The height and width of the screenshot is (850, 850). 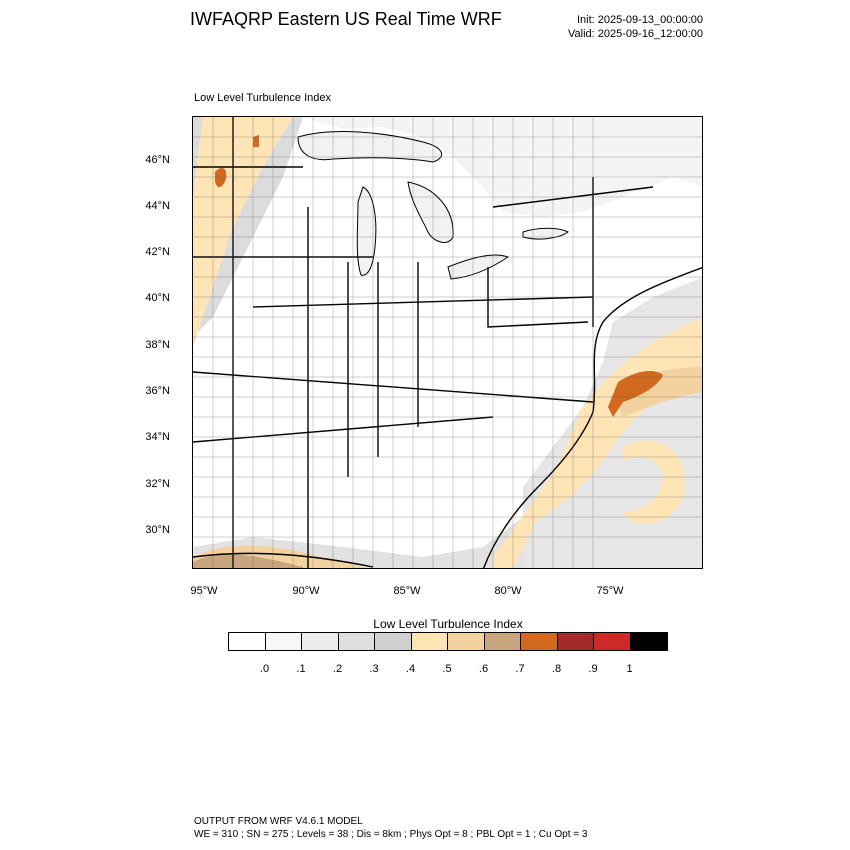 What do you see at coordinates (520, 669) in the screenshot?
I see `colorbar-tick-label: .7` at bounding box center [520, 669].